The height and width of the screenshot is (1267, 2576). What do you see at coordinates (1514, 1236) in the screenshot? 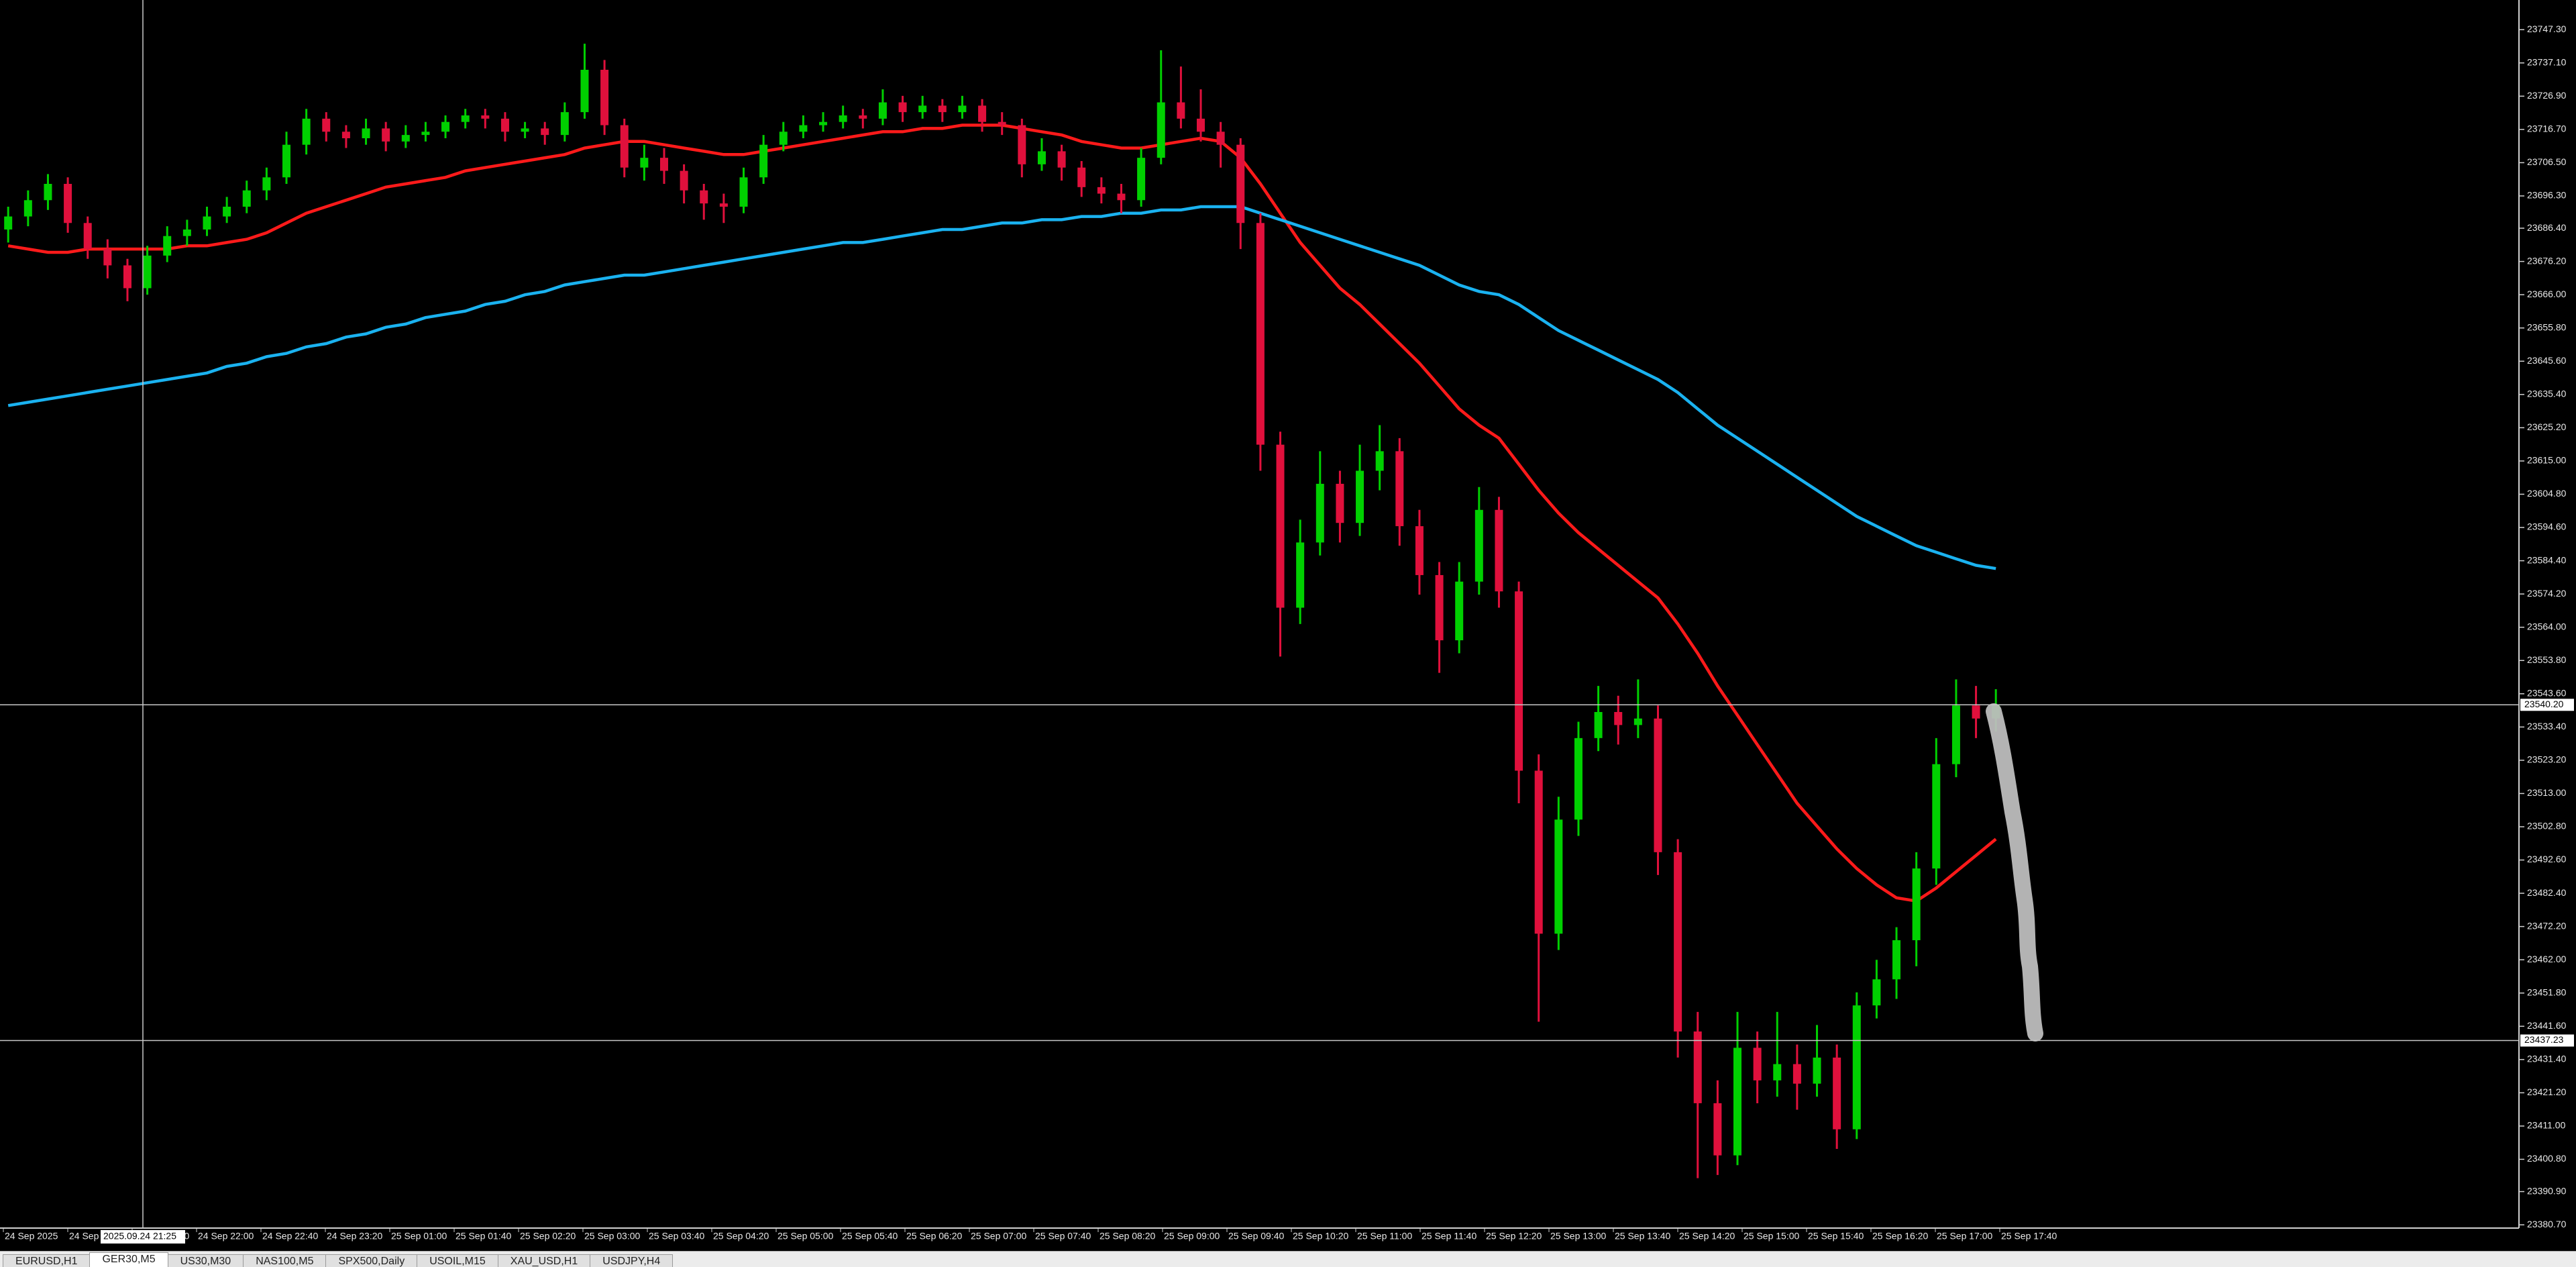
I see `x-tick-label: 25 Sep 12:20` at bounding box center [1514, 1236].